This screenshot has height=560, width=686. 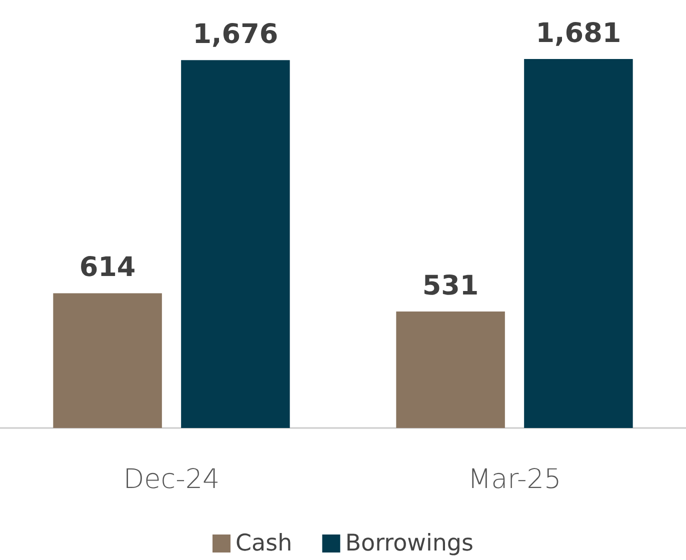 I want to click on data-label: 614, so click(x=107, y=268).